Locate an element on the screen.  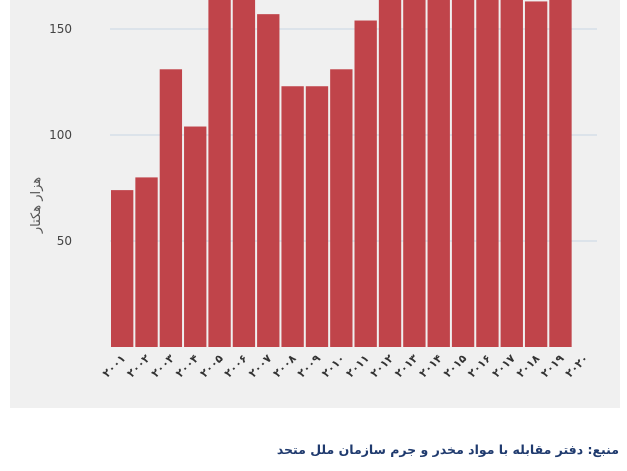
y-tick-label: 150 is located at coordinates (60, 29).